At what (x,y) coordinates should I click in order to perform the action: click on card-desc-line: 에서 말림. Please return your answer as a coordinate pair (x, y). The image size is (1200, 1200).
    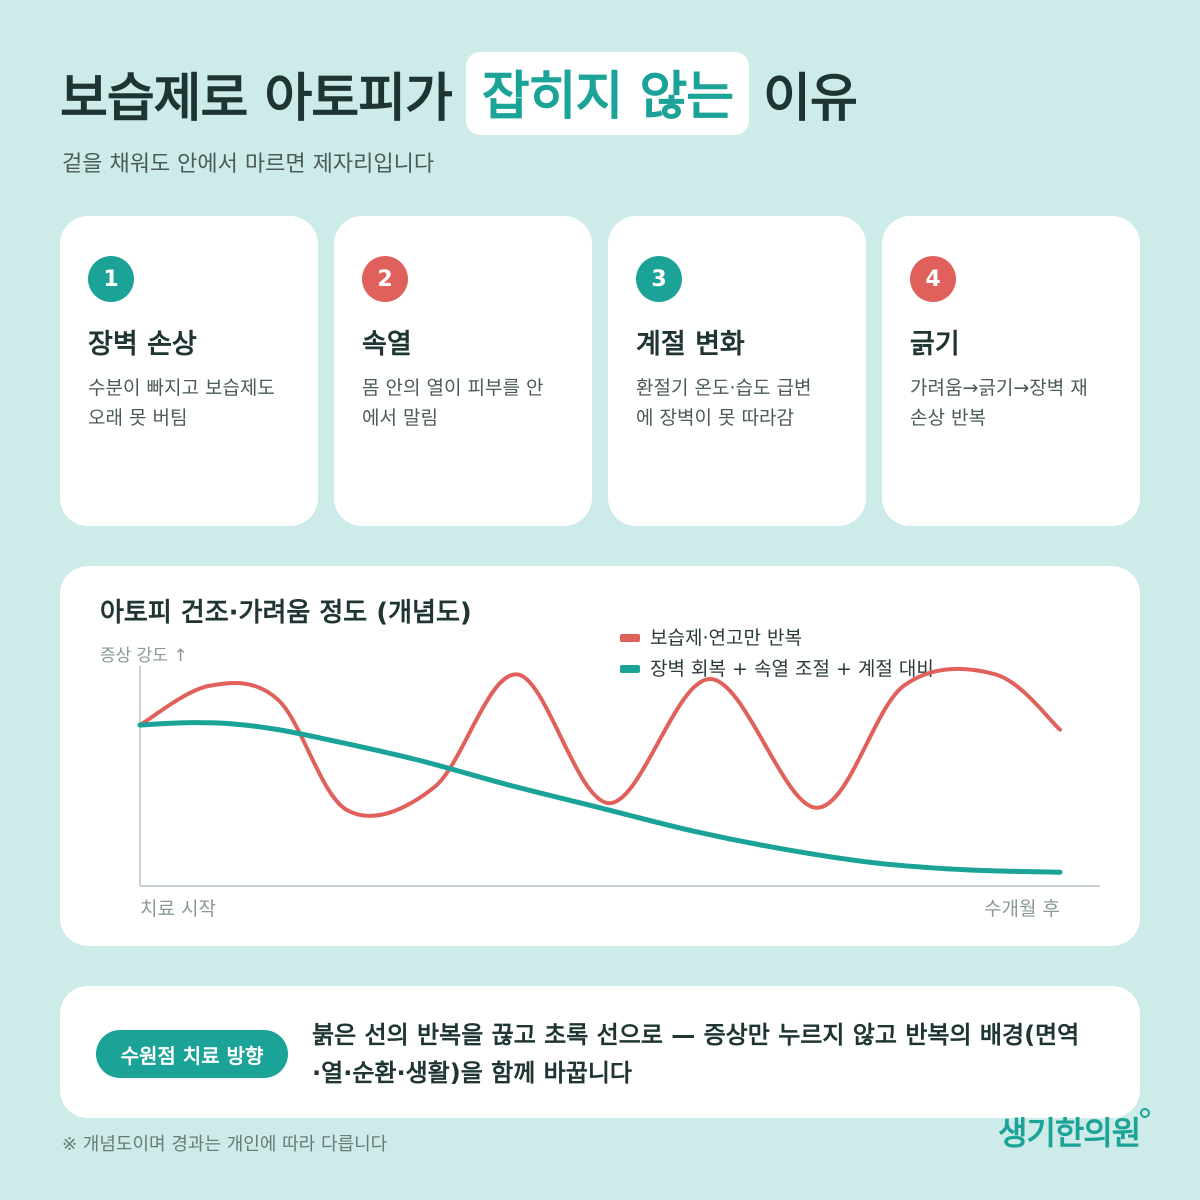
    Looking at the image, I should click on (400, 418).